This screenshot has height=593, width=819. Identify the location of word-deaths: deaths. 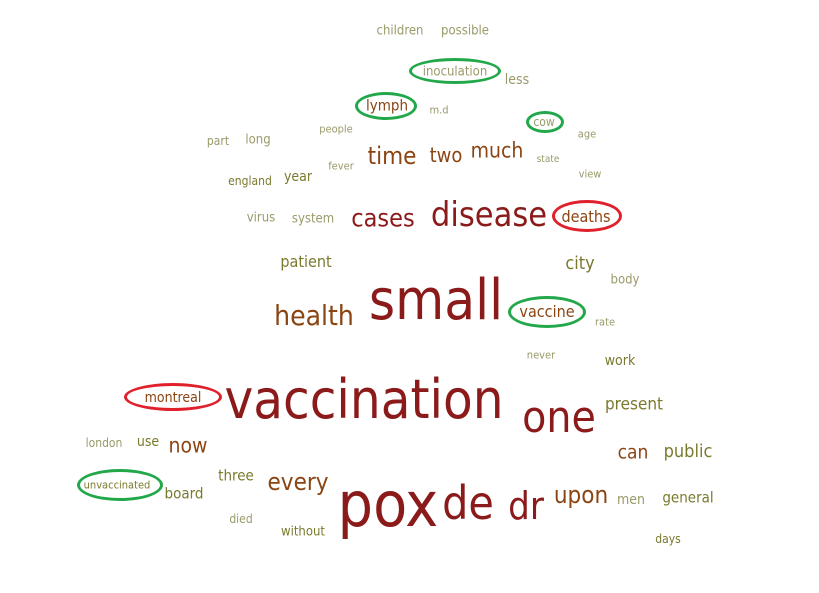
(586, 216).